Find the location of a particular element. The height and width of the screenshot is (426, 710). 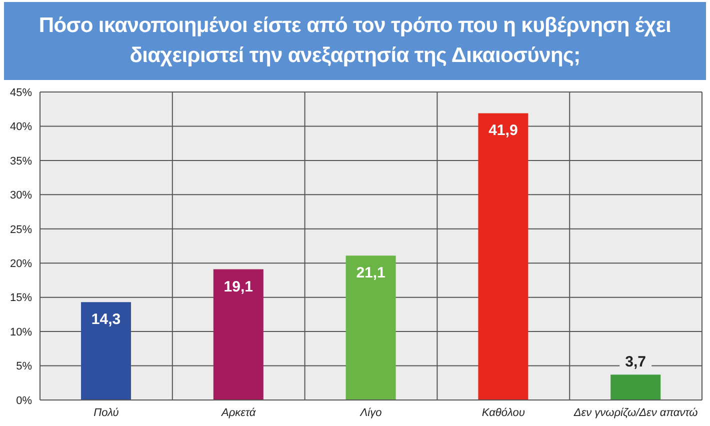

y-tick-label: 25% is located at coordinates (21, 230).